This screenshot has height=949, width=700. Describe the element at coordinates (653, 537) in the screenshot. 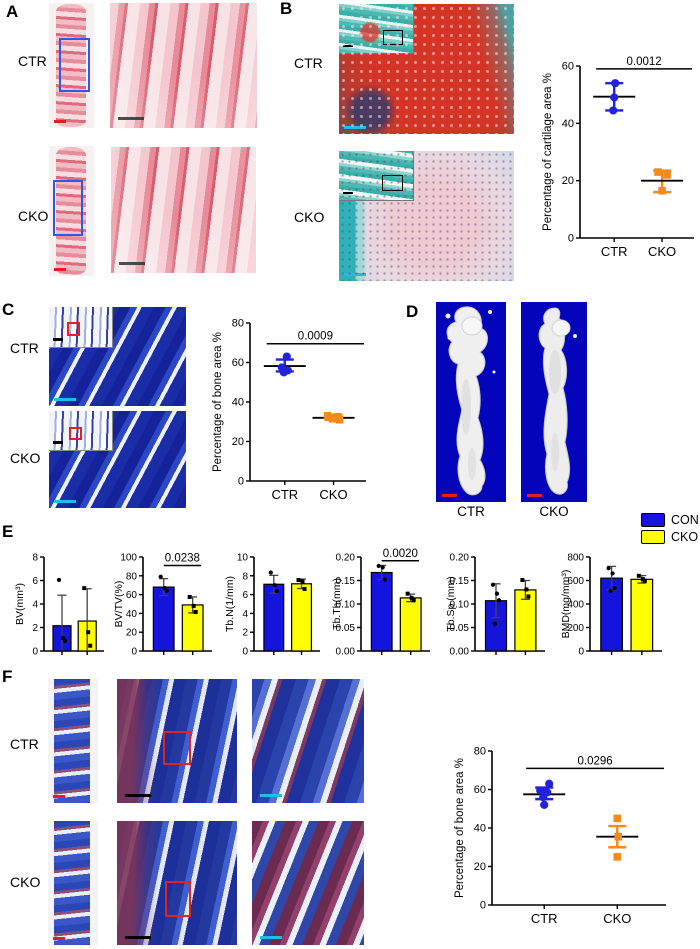

I see `legend-swatch-cko` at that location.